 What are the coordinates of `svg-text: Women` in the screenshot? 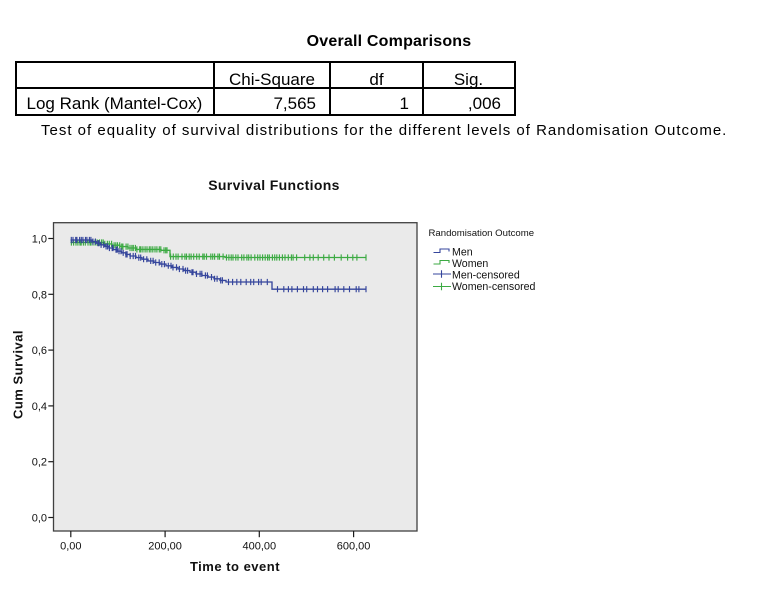 It's located at (470, 264).